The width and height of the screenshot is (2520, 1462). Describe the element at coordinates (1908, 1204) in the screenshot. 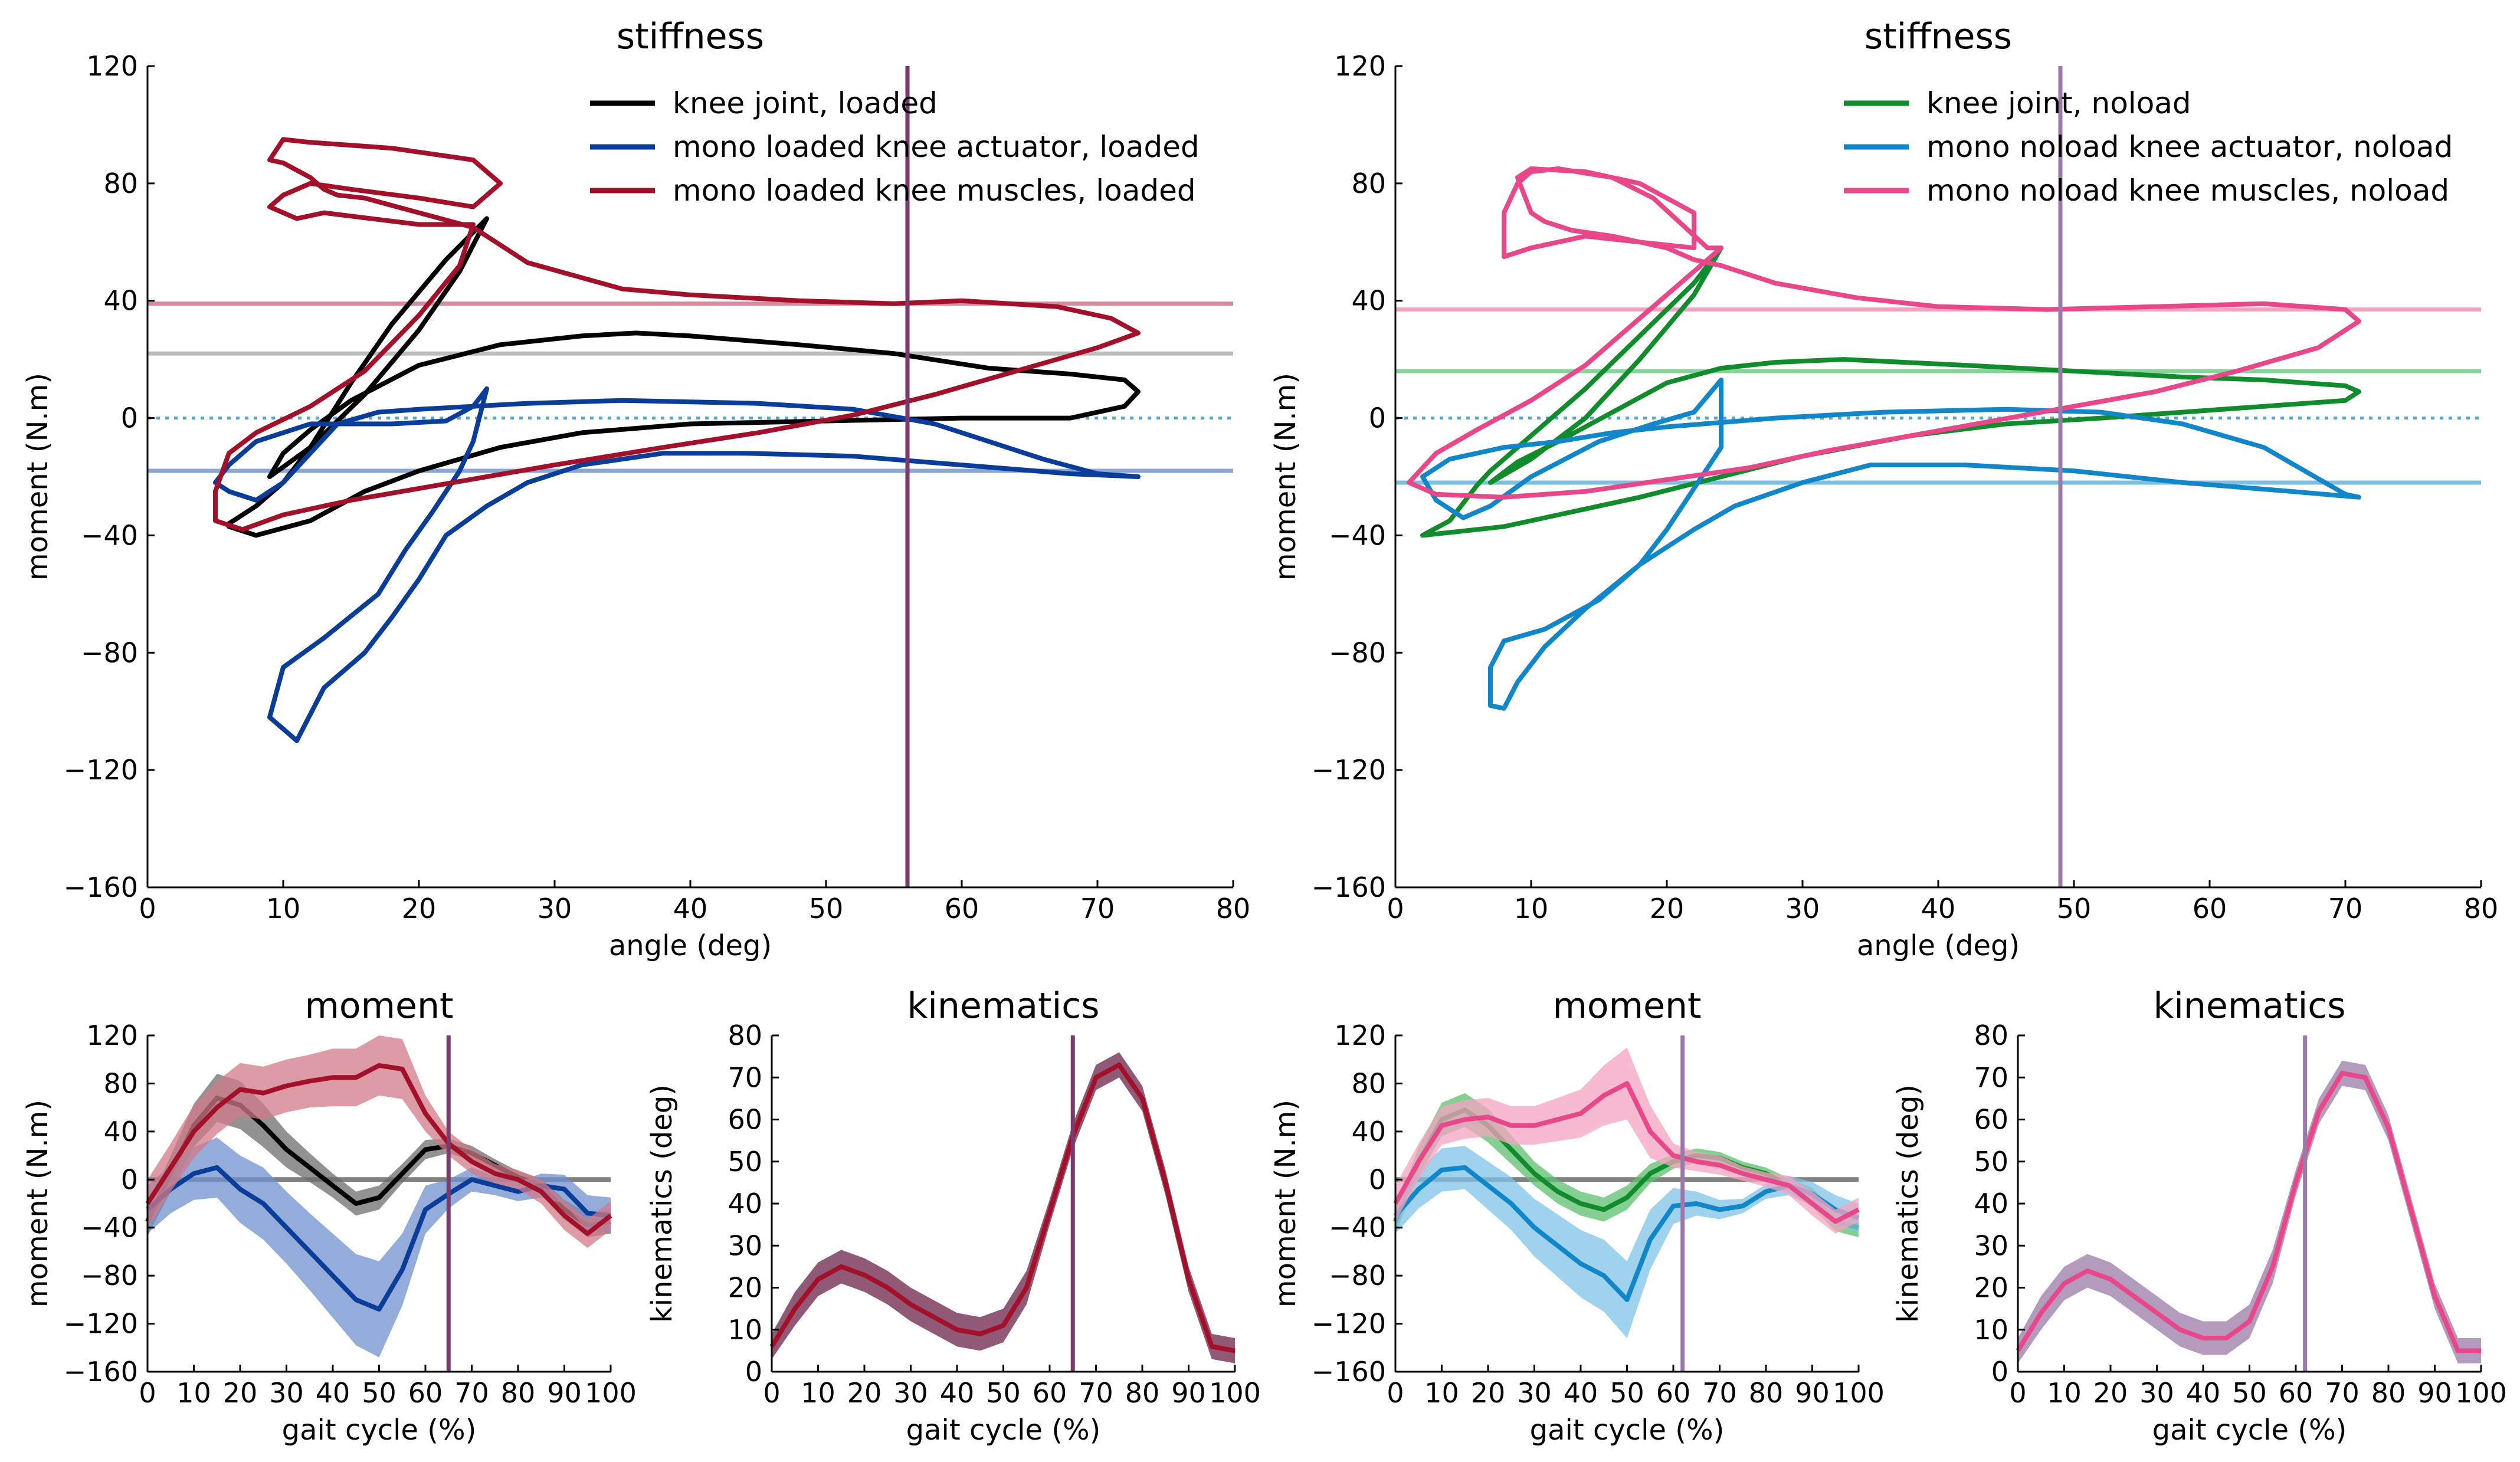

I see `y-axis-label: kinematics (deg)` at that location.